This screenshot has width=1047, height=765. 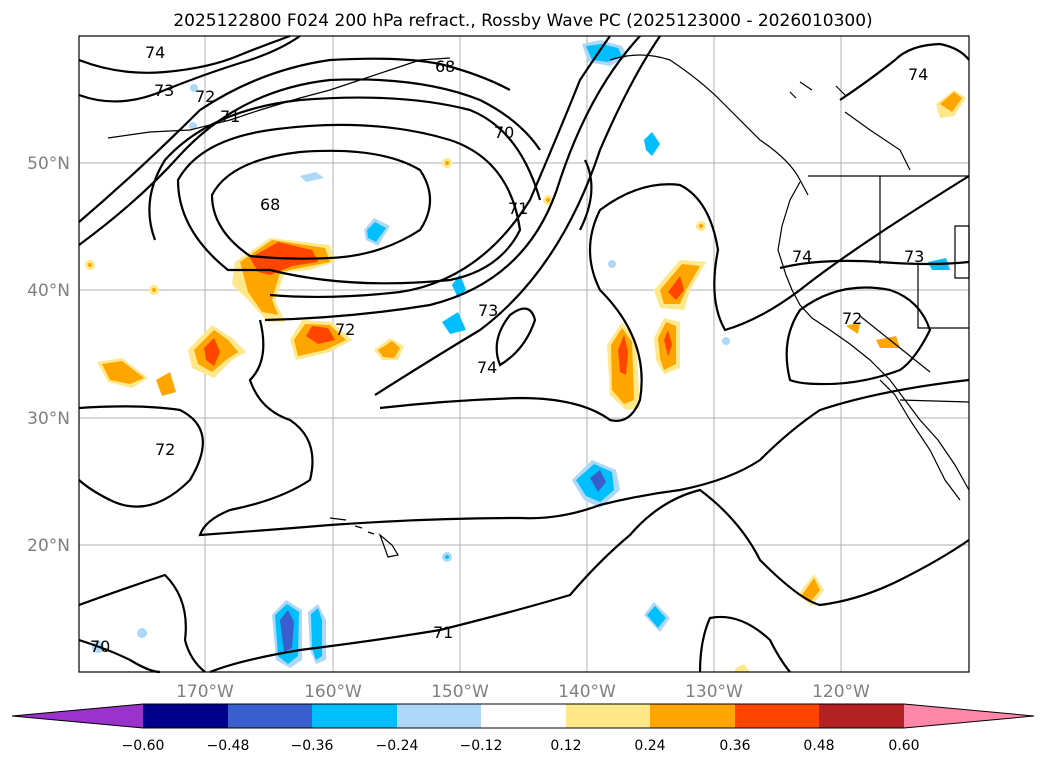 What do you see at coordinates (523, 692) in the screenshot?
I see `longitude-labels: 170°W 160°W 150°W 140°W 130°W 120°W` at bounding box center [523, 692].